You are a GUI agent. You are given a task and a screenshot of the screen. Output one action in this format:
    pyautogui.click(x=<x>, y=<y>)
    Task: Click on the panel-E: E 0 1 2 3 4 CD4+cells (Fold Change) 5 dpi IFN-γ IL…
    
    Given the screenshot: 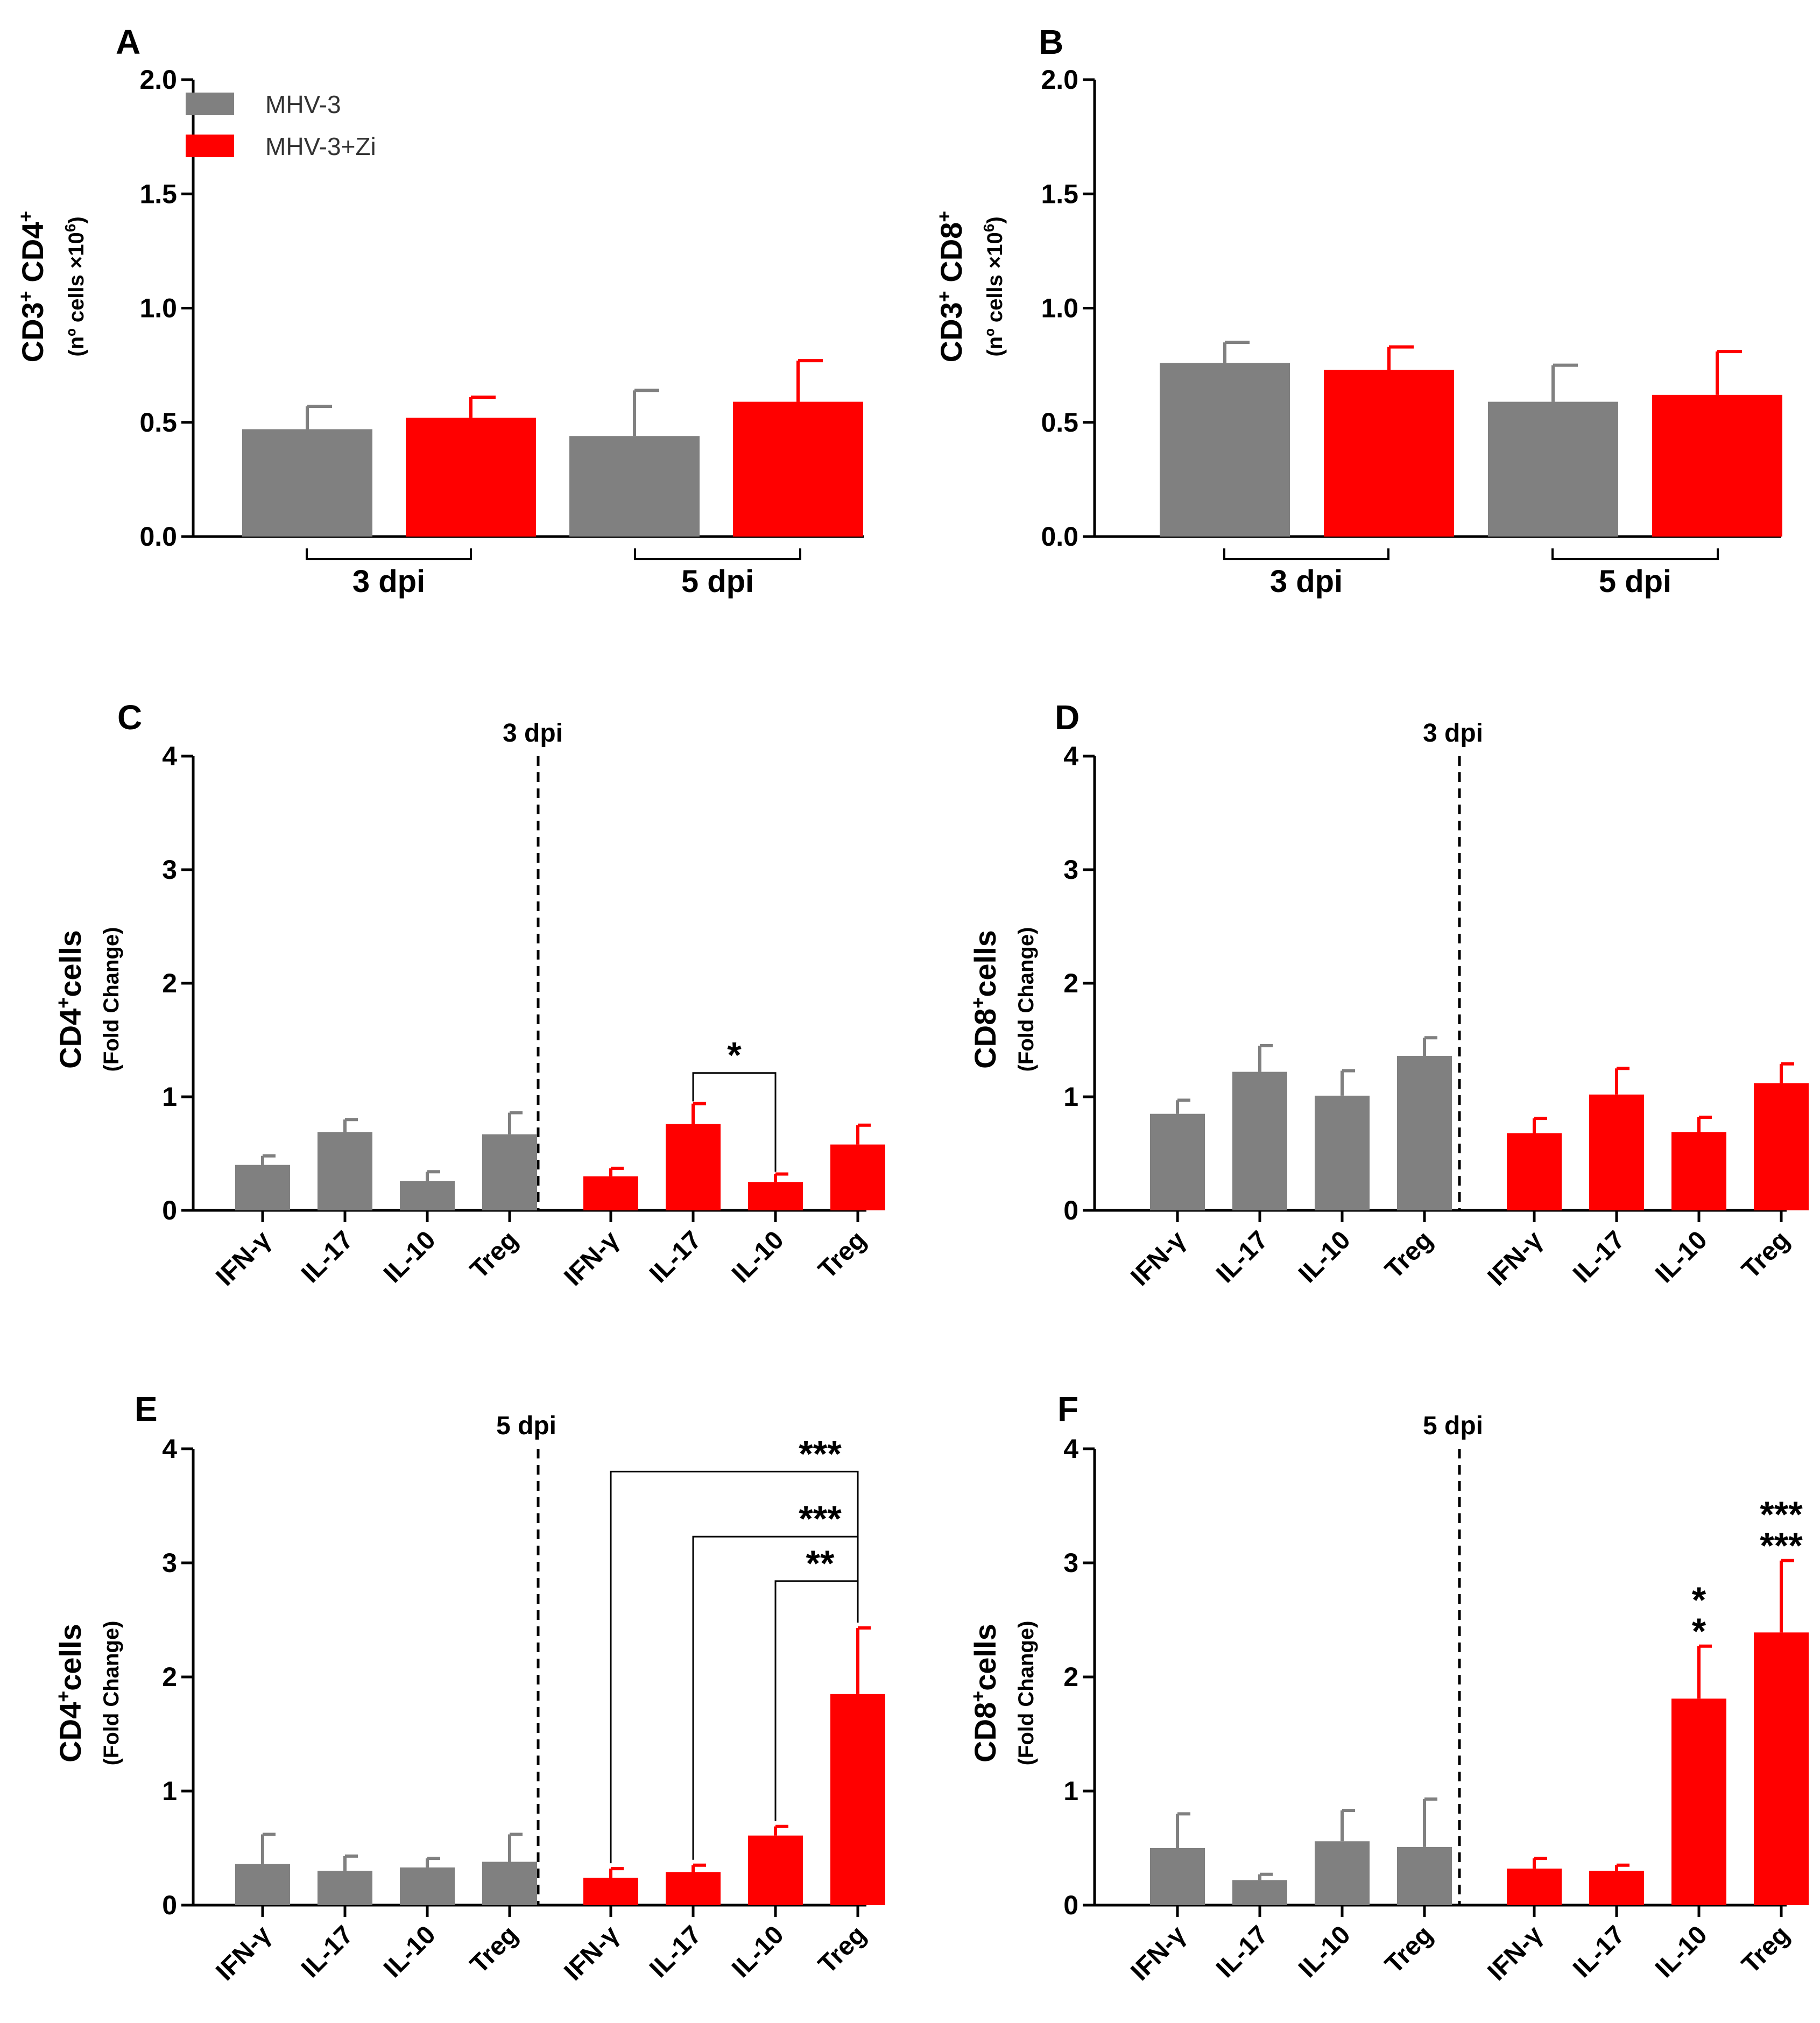 What is the action you would take?
    pyautogui.click(x=468, y=1688)
    